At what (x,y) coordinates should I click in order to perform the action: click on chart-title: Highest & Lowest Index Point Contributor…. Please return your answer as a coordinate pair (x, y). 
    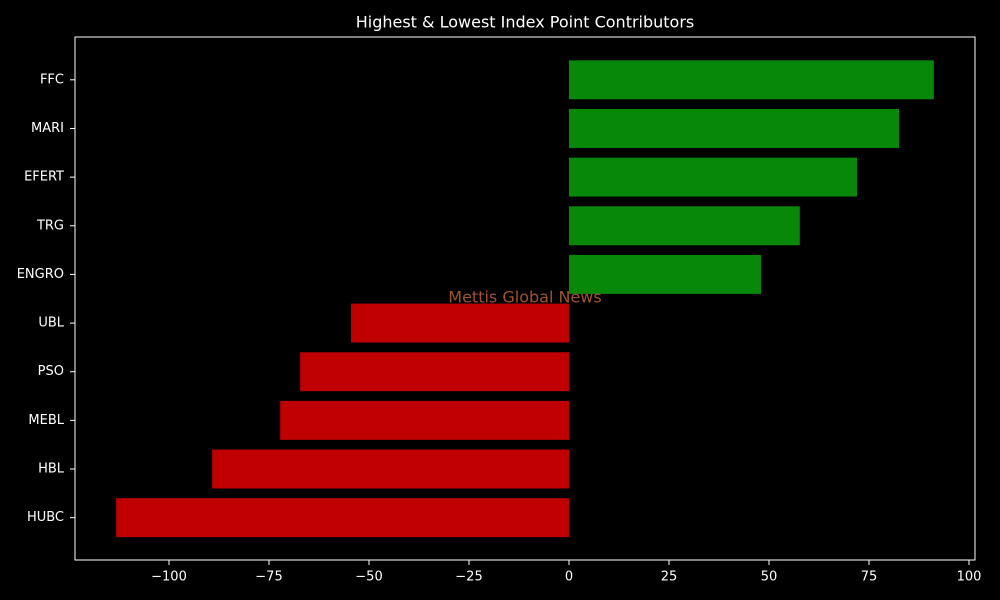
    Looking at the image, I should click on (525, 22).